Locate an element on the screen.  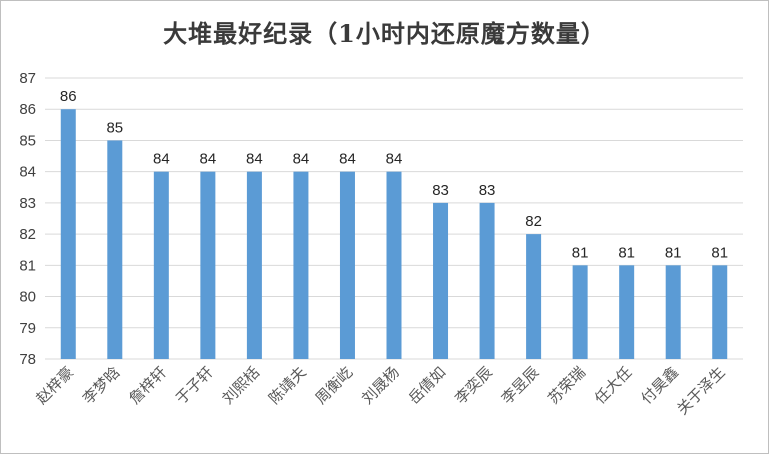
x-tick-label: 关于泽生 is located at coordinates (700, 390).